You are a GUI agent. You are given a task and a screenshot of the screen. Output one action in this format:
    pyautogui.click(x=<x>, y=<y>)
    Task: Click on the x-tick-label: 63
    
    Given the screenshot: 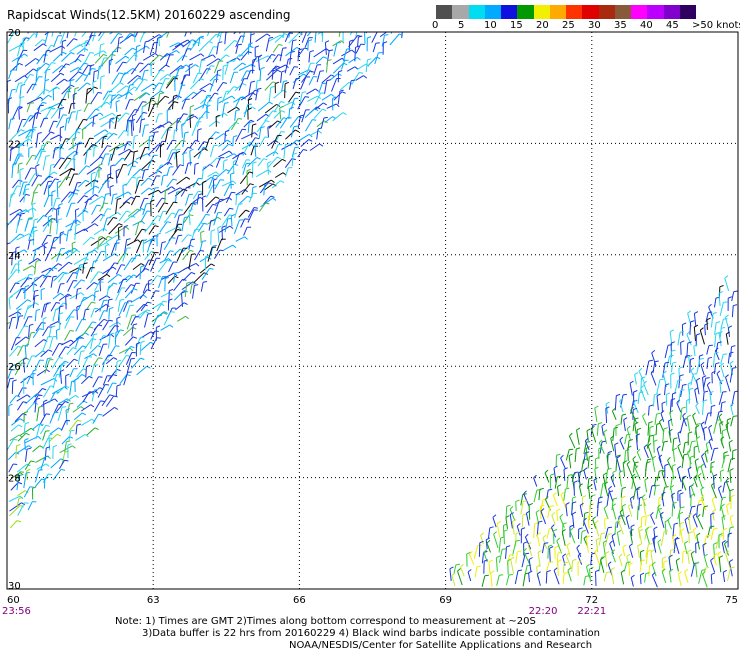 What is the action you would take?
    pyautogui.click(x=153, y=600)
    